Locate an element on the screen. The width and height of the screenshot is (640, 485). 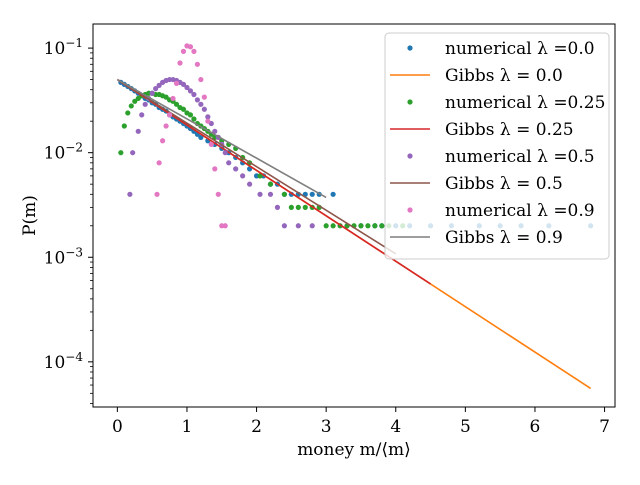
legend-label: numerical λ =0.0 is located at coordinates (520, 49).